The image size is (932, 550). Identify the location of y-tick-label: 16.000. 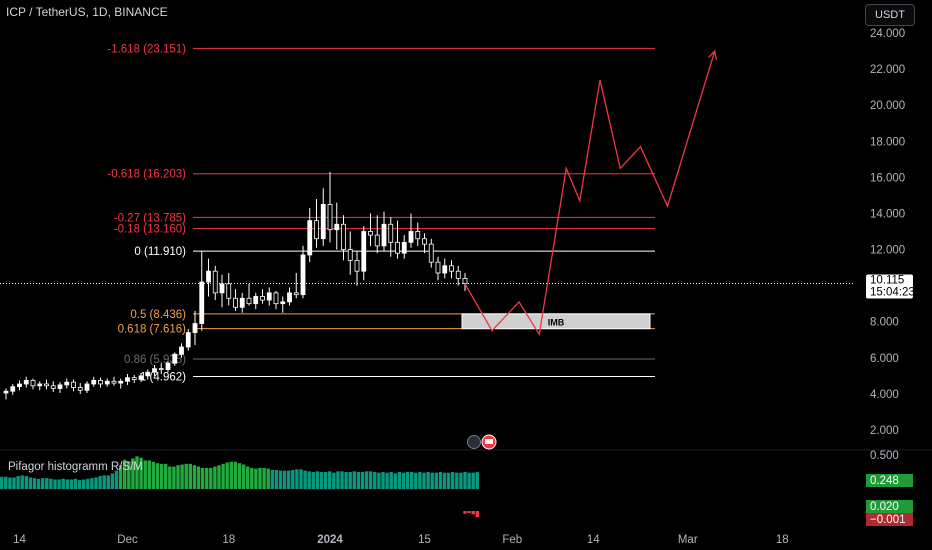
(887, 178).